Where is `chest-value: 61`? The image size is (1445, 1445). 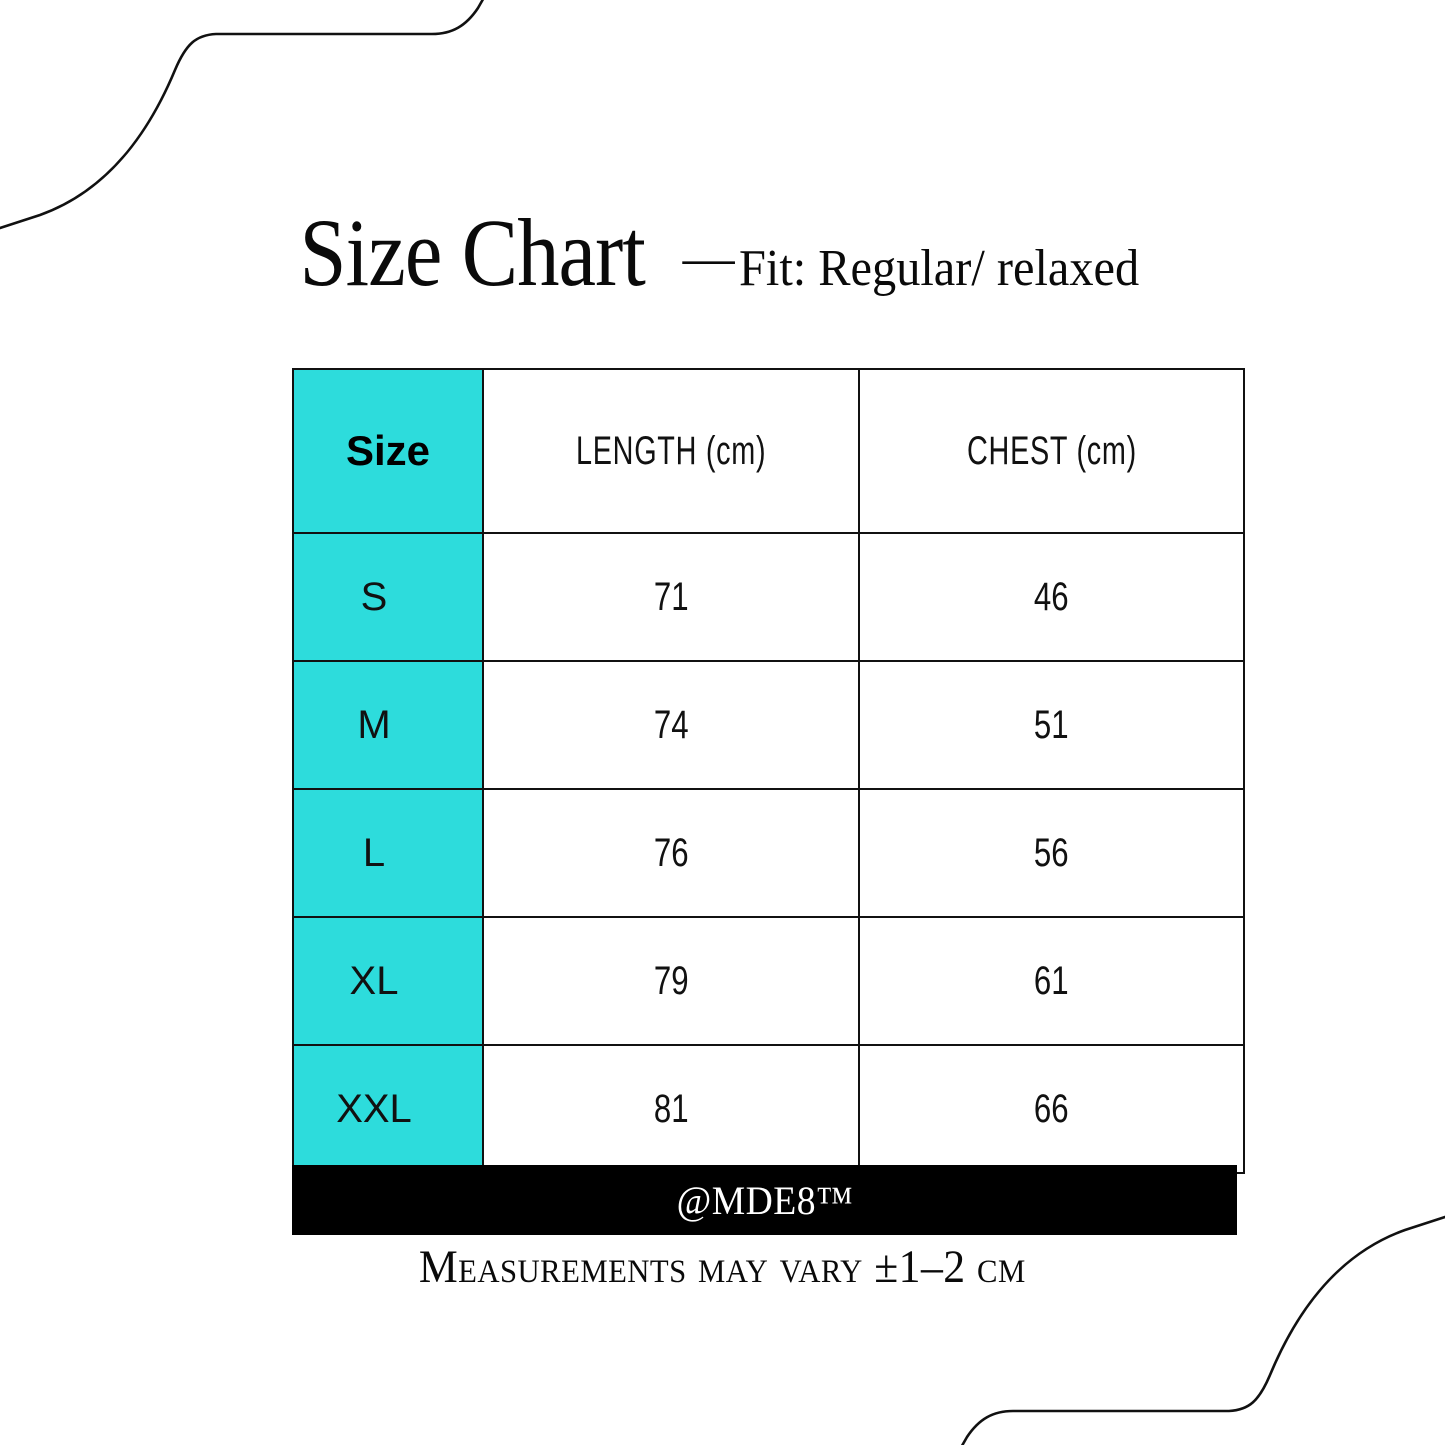
chest-value: 61 is located at coordinates (1051, 980).